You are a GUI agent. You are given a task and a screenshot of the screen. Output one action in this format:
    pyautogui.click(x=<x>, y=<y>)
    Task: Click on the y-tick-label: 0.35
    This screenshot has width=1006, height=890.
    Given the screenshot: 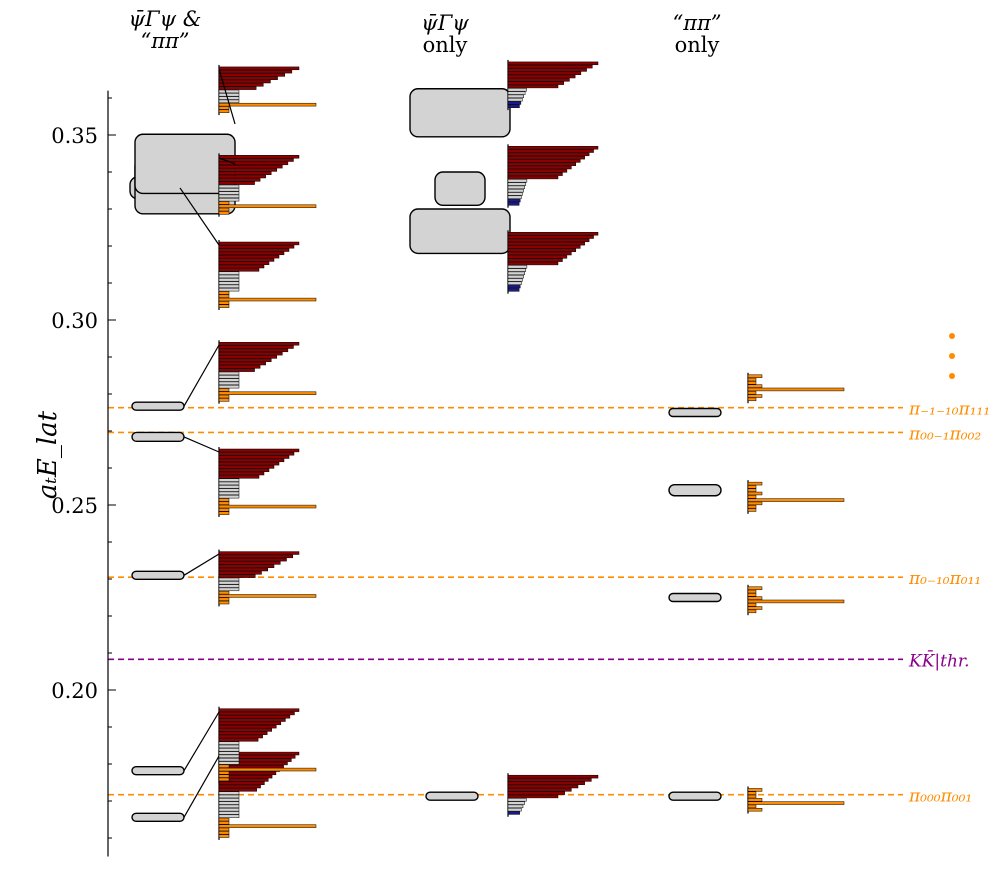 What is the action you would take?
    pyautogui.click(x=74, y=136)
    